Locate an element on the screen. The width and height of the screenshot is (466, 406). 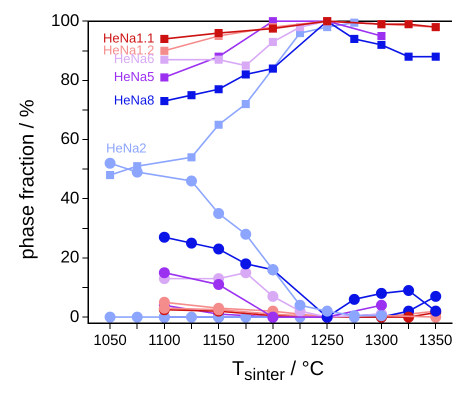
y-tick-label: 60 is located at coordinates (70, 138).